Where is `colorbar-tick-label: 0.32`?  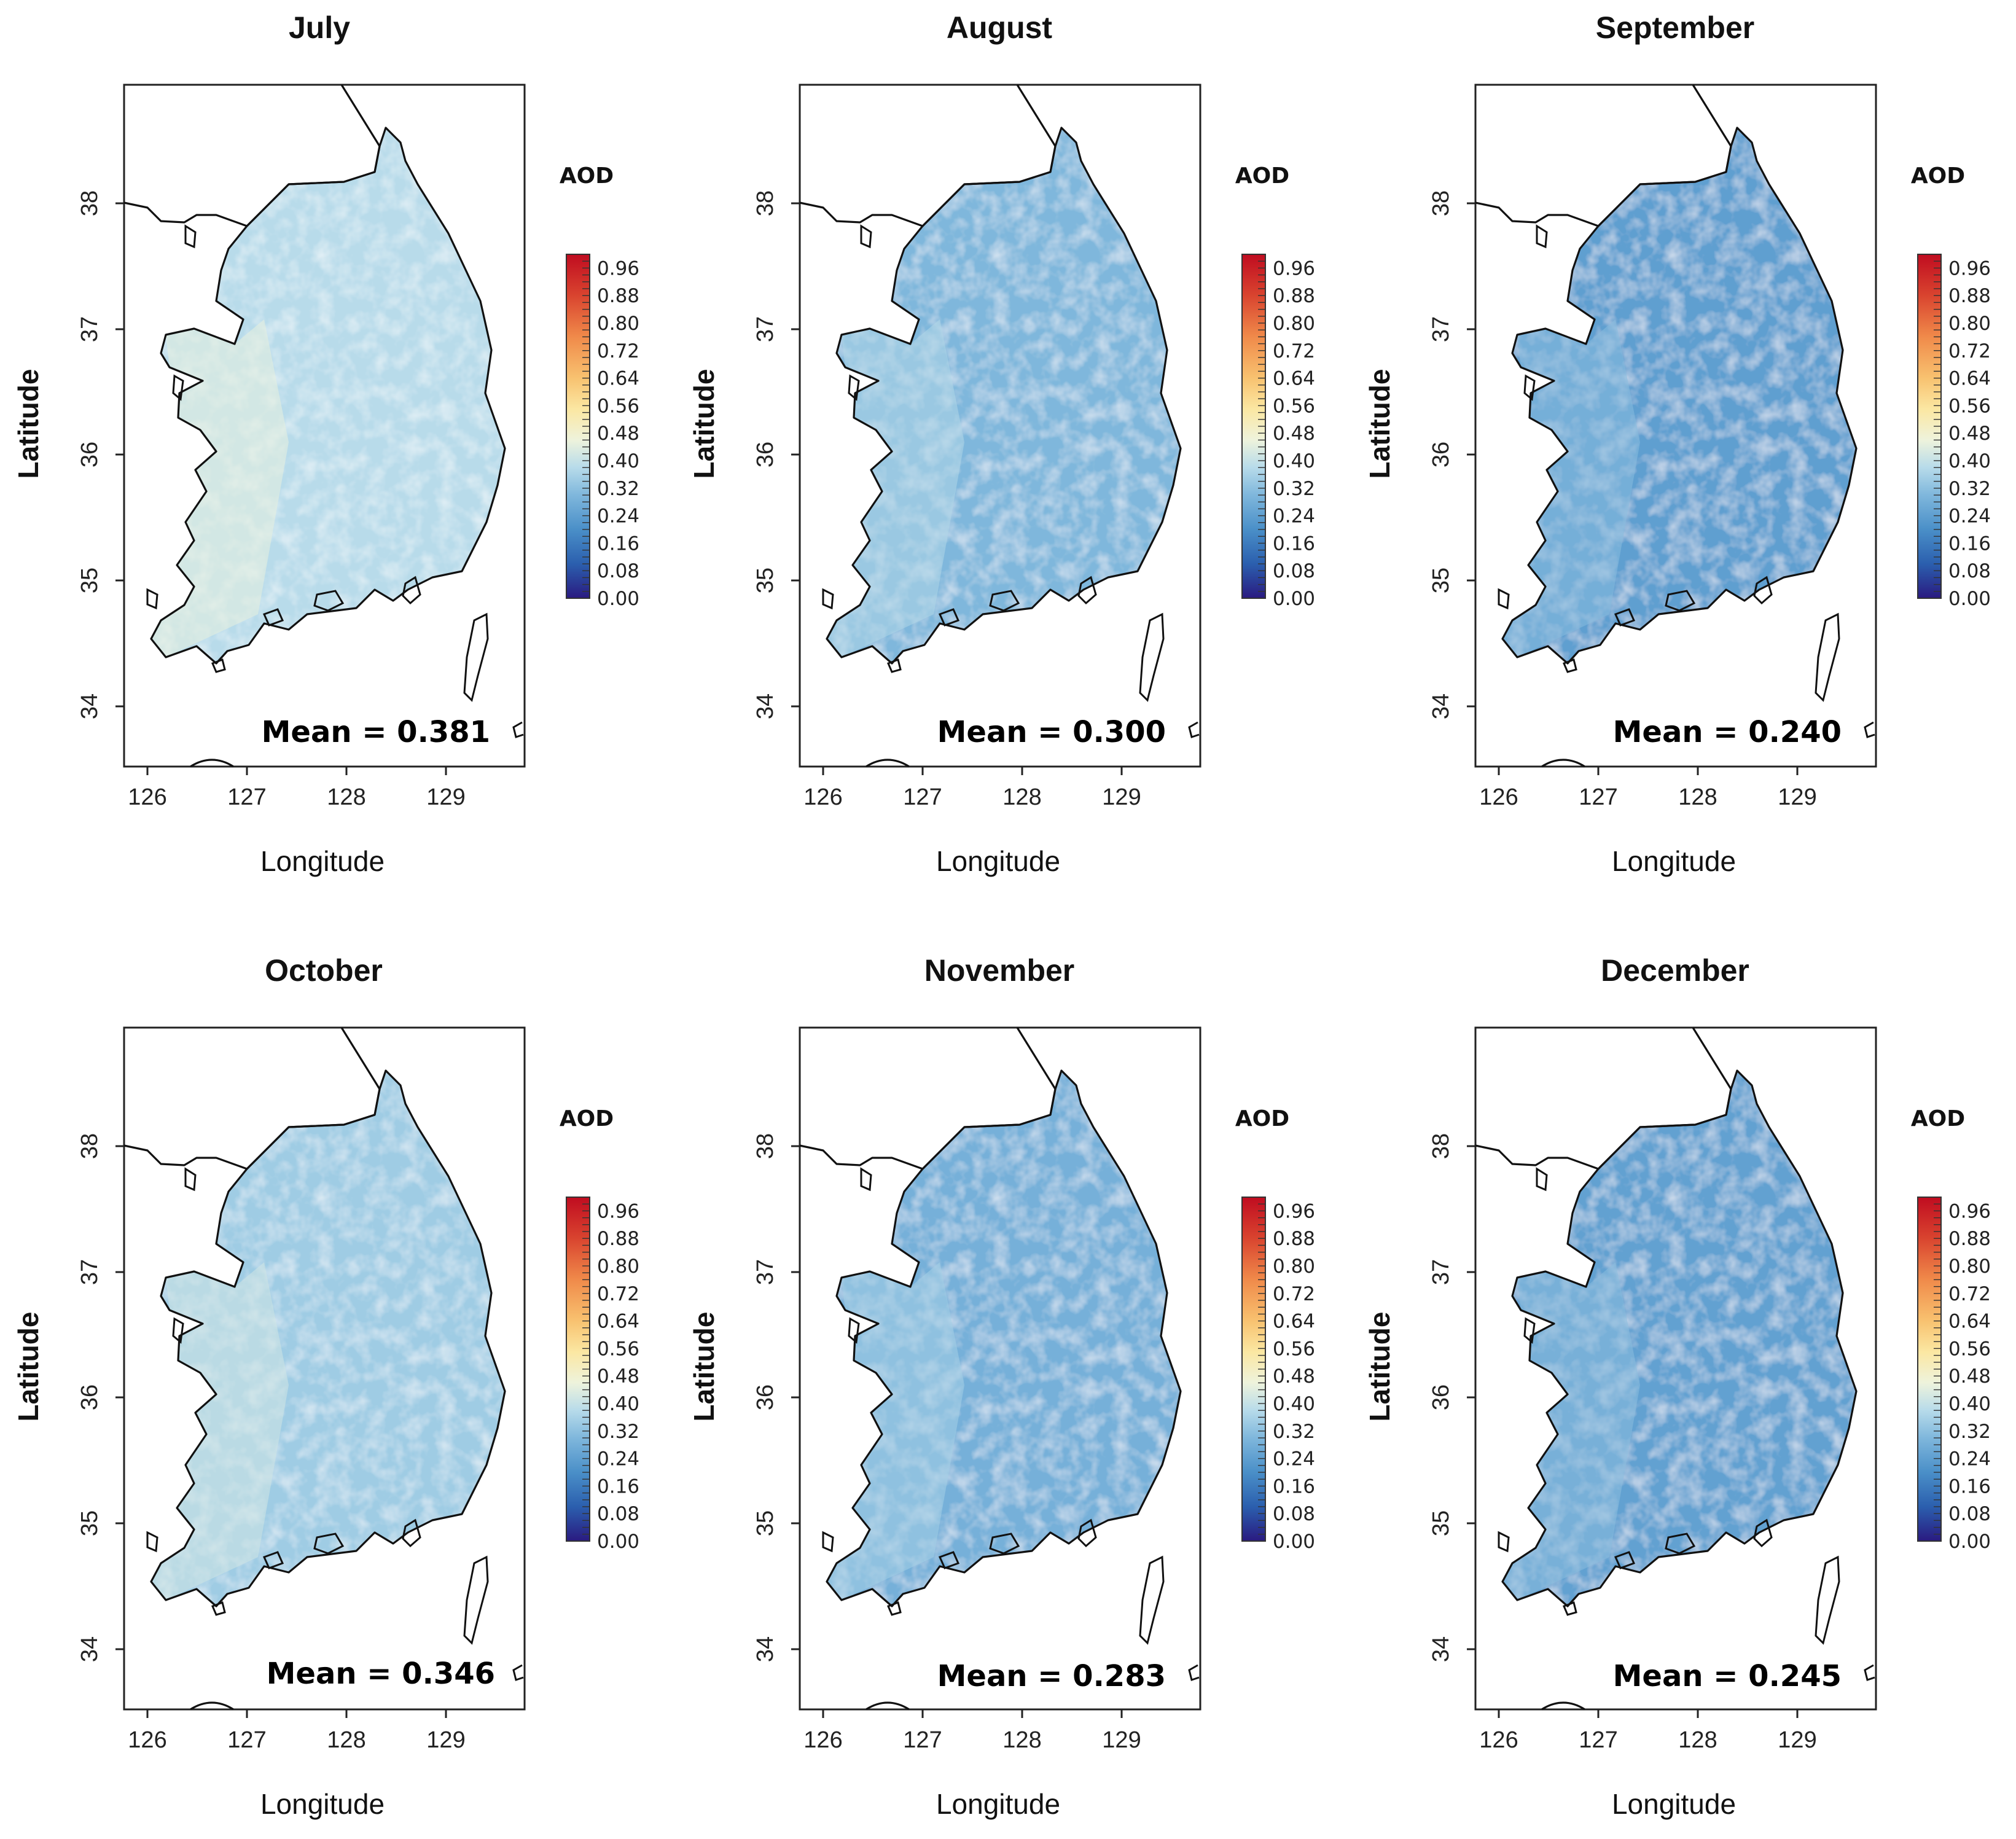
colorbar-tick-label: 0.32 is located at coordinates (1294, 1432).